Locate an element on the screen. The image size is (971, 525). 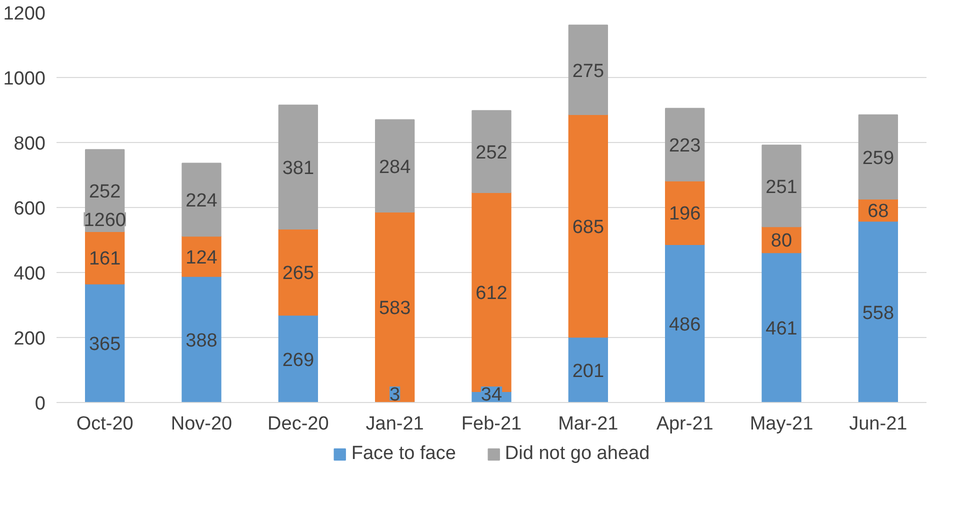
x-tick-label: Mar-21 is located at coordinates (588, 424).